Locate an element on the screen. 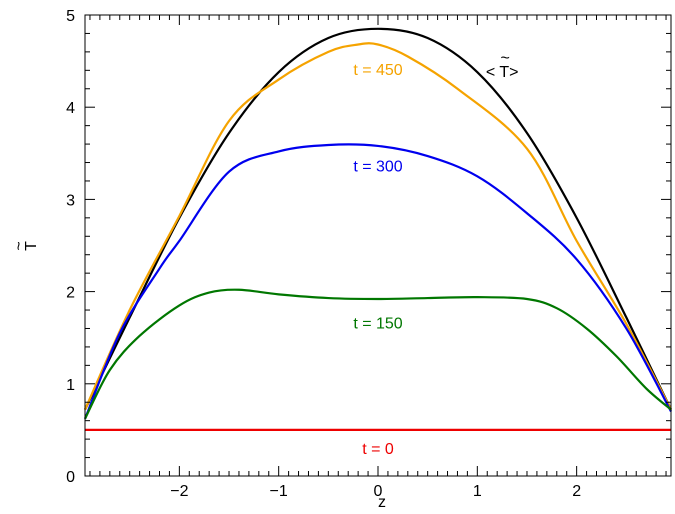 The width and height of the screenshot is (675, 514). y-tick-label: 5 is located at coordinates (70, 16).